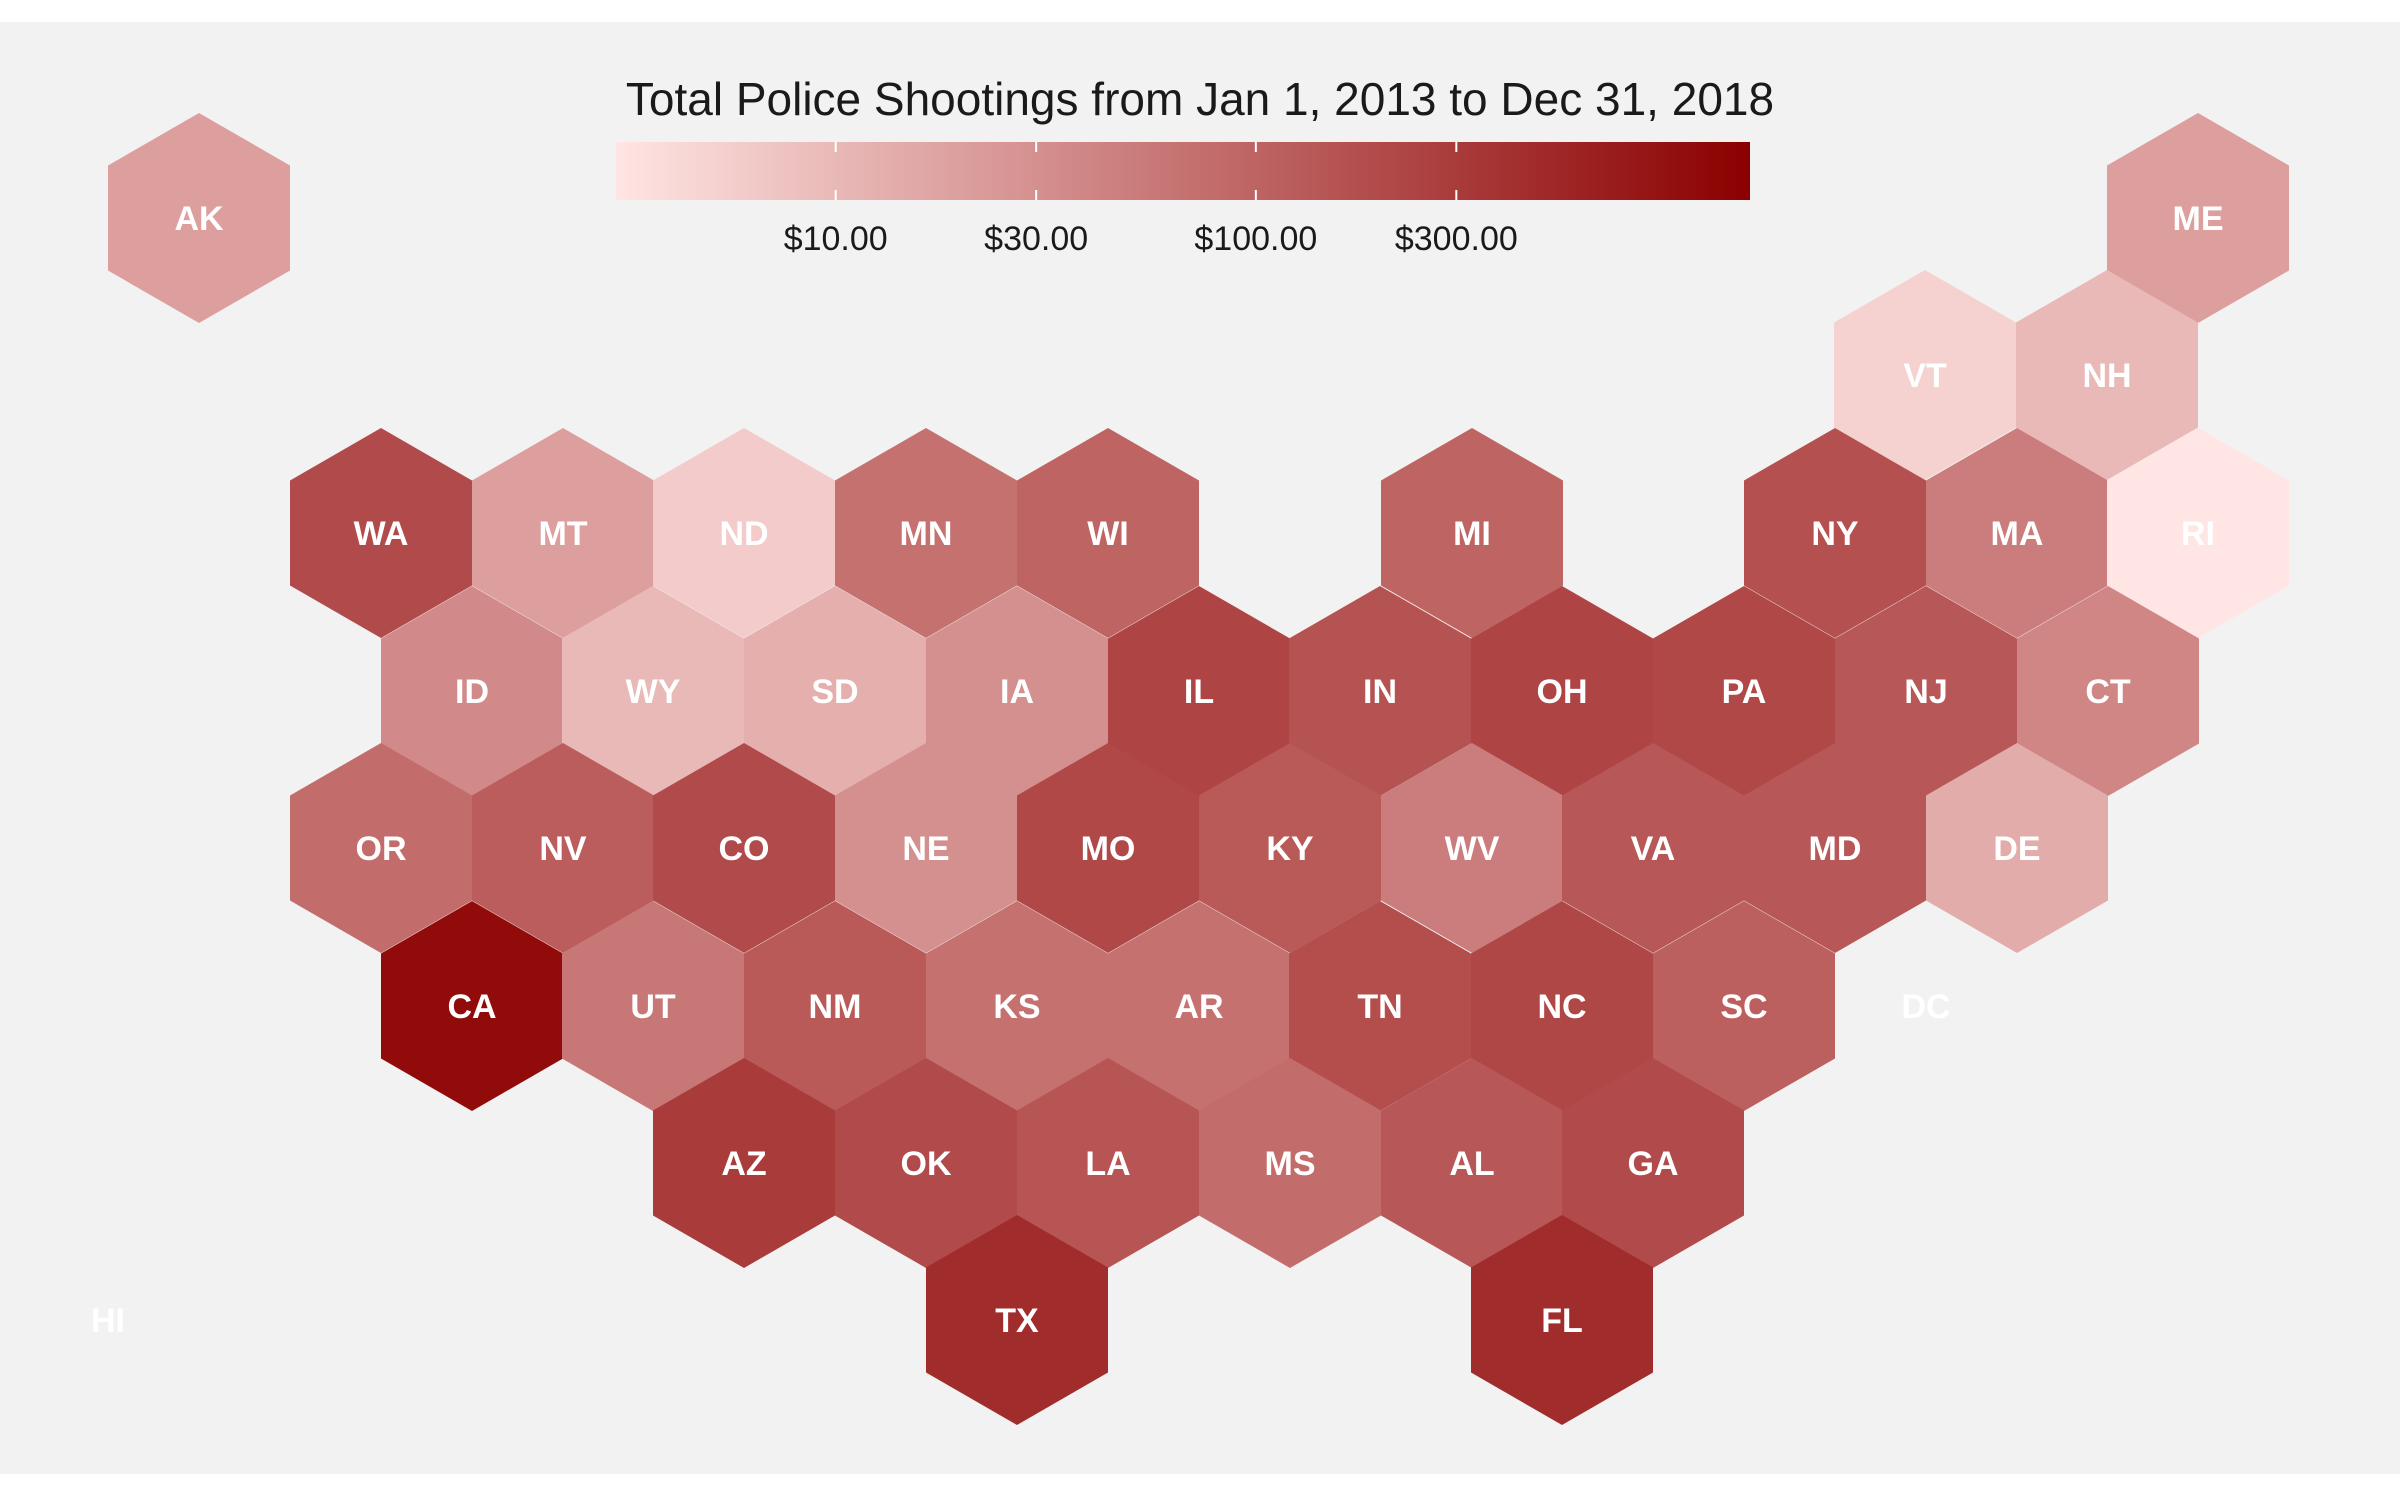 The width and height of the screenshot is (2400, 1500). I want to click on state-hex-va: VA, so click(1653, 848).